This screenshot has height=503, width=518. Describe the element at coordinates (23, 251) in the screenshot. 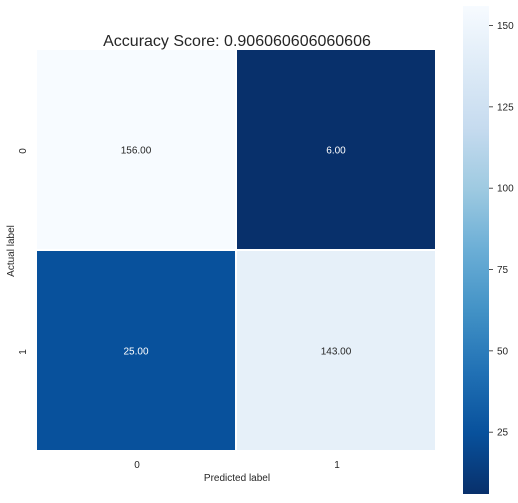

I see `y-tick-labels: 0 1` at that location.